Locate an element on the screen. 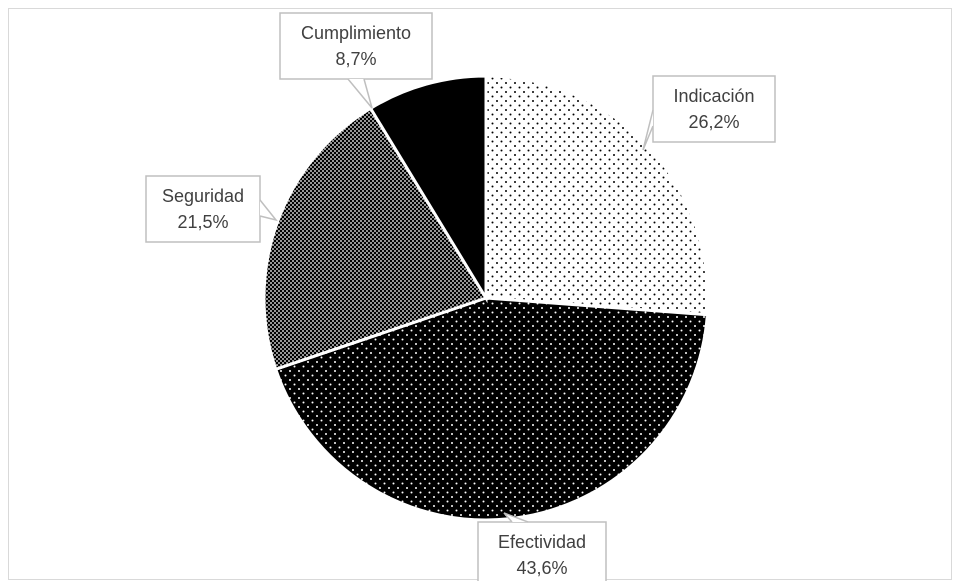  data-label-seguridad: Seguridad 21,5% is located at coordinates (211, 209).